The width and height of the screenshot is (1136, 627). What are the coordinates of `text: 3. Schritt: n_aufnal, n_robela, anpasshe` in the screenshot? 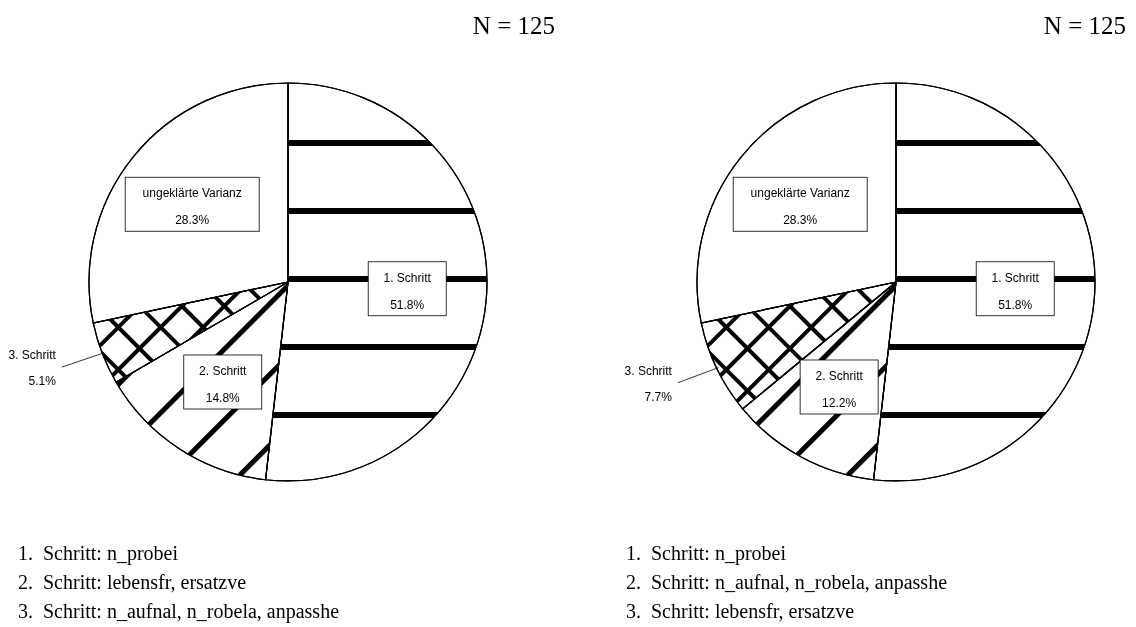 It's located at (179, 611).